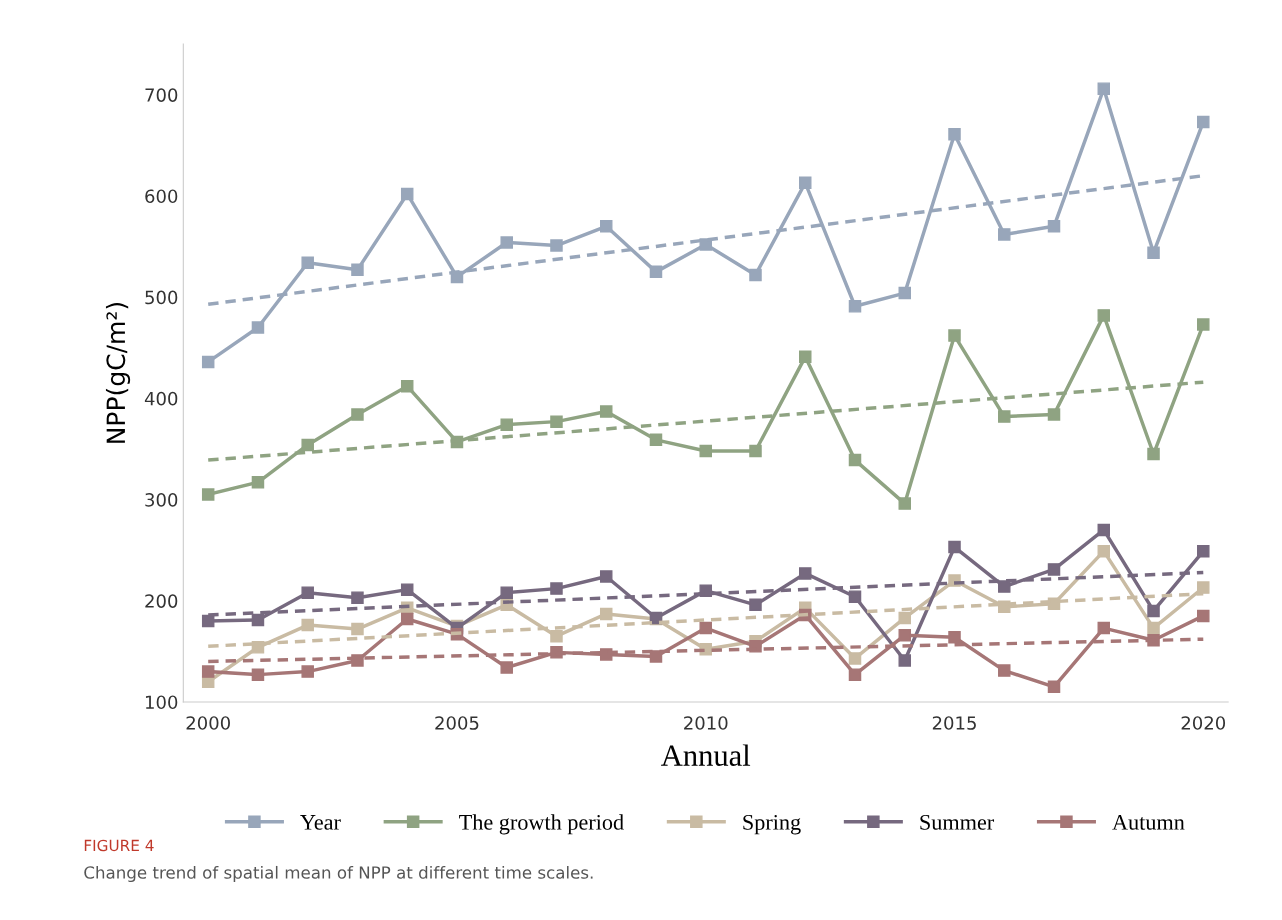 This screenshot has width=1282, height=920. I want to click on y-tick-label: 400, so click(161, 398).